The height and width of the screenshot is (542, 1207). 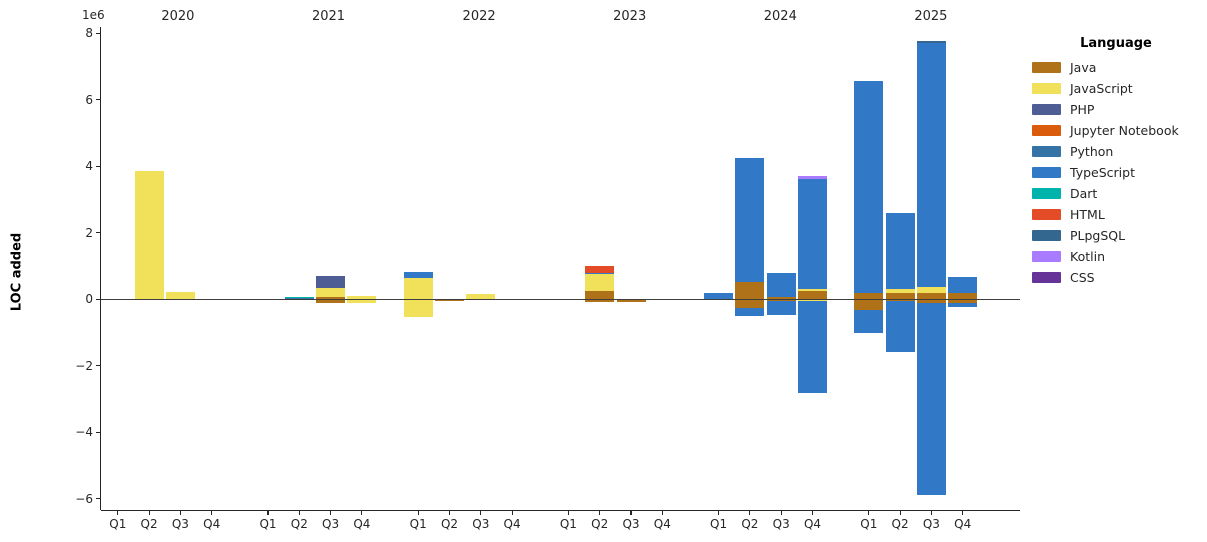 I want to click on bar-segment-java-2025-Q1, so click(x=869, y=304).